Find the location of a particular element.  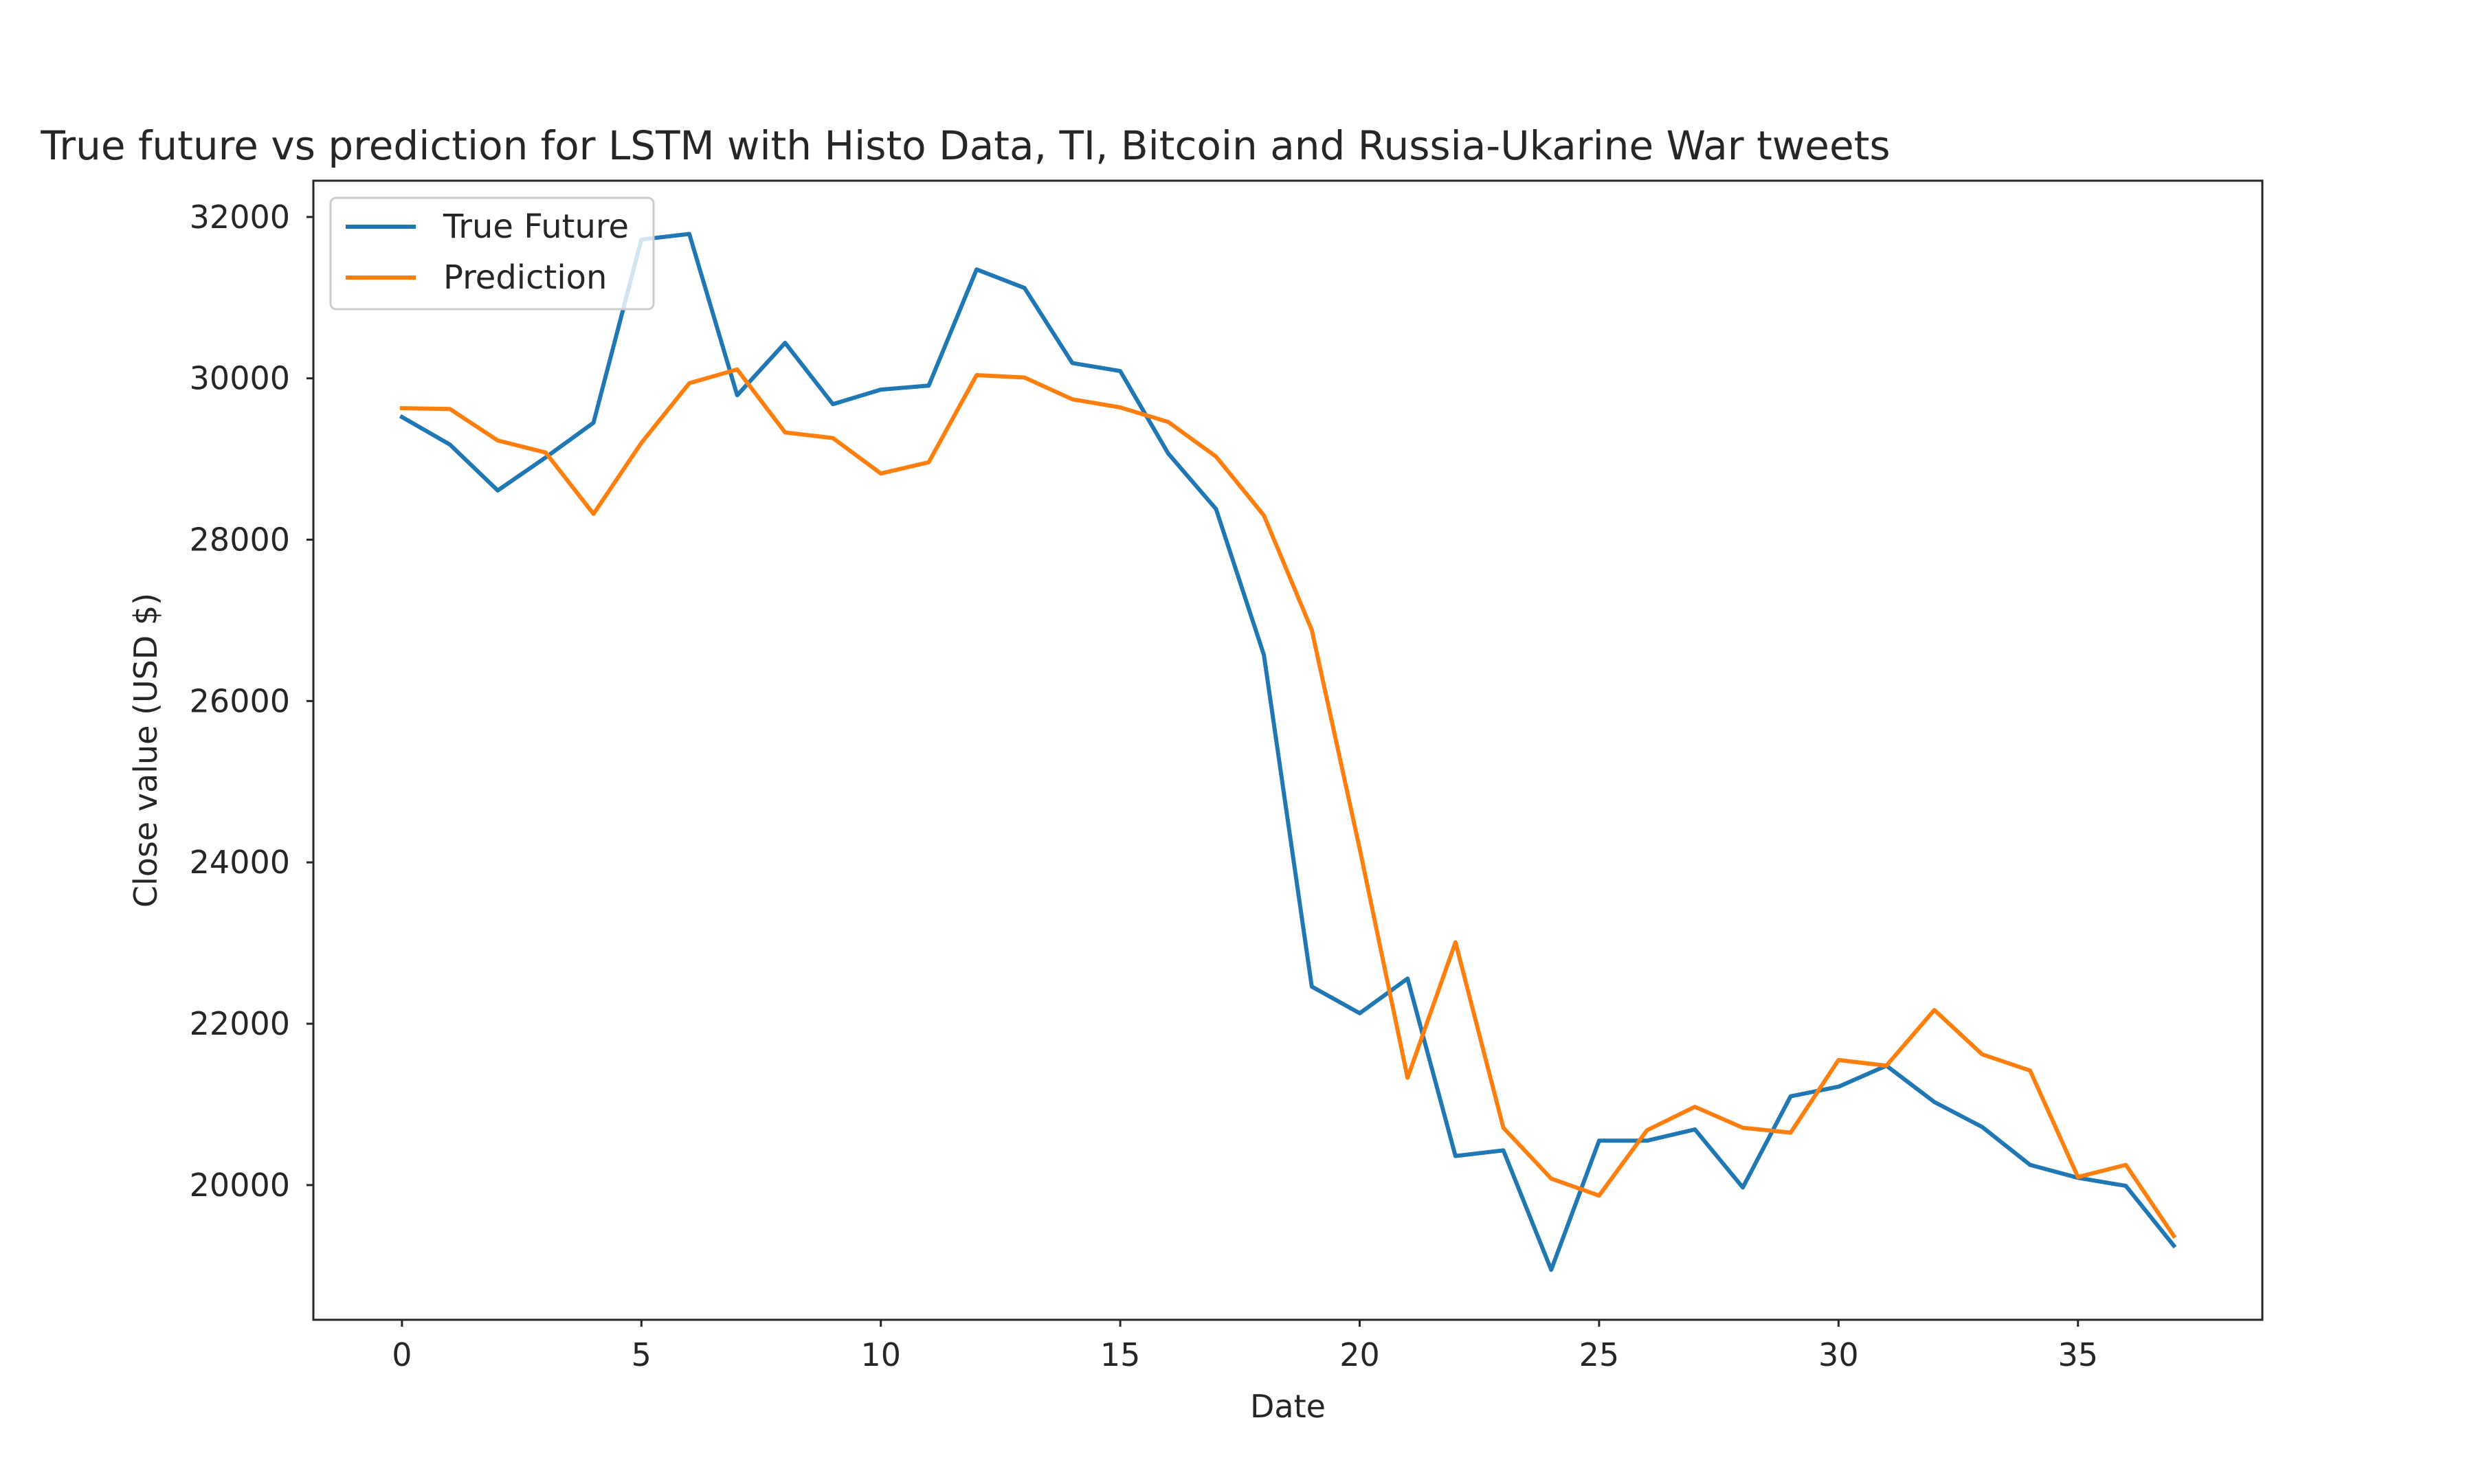

legend-label-true-future: True Future is located at coordinates (536, 226).